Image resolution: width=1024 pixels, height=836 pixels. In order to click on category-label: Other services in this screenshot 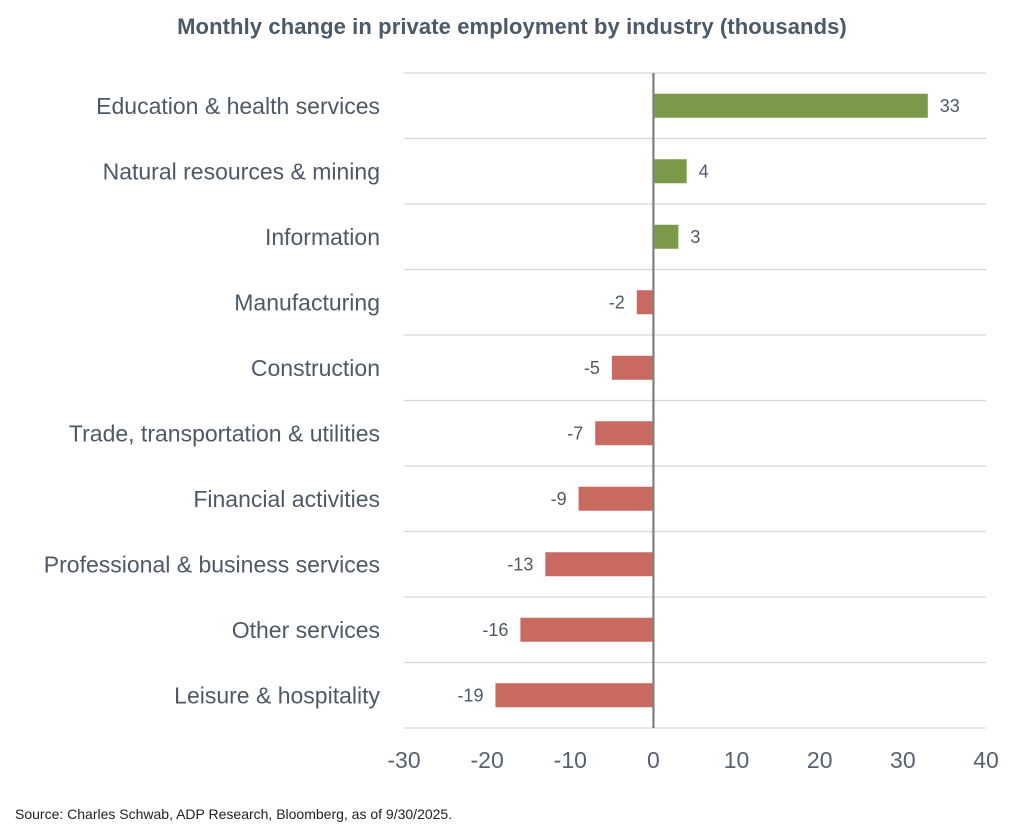, I will do `click(306, 630)`.